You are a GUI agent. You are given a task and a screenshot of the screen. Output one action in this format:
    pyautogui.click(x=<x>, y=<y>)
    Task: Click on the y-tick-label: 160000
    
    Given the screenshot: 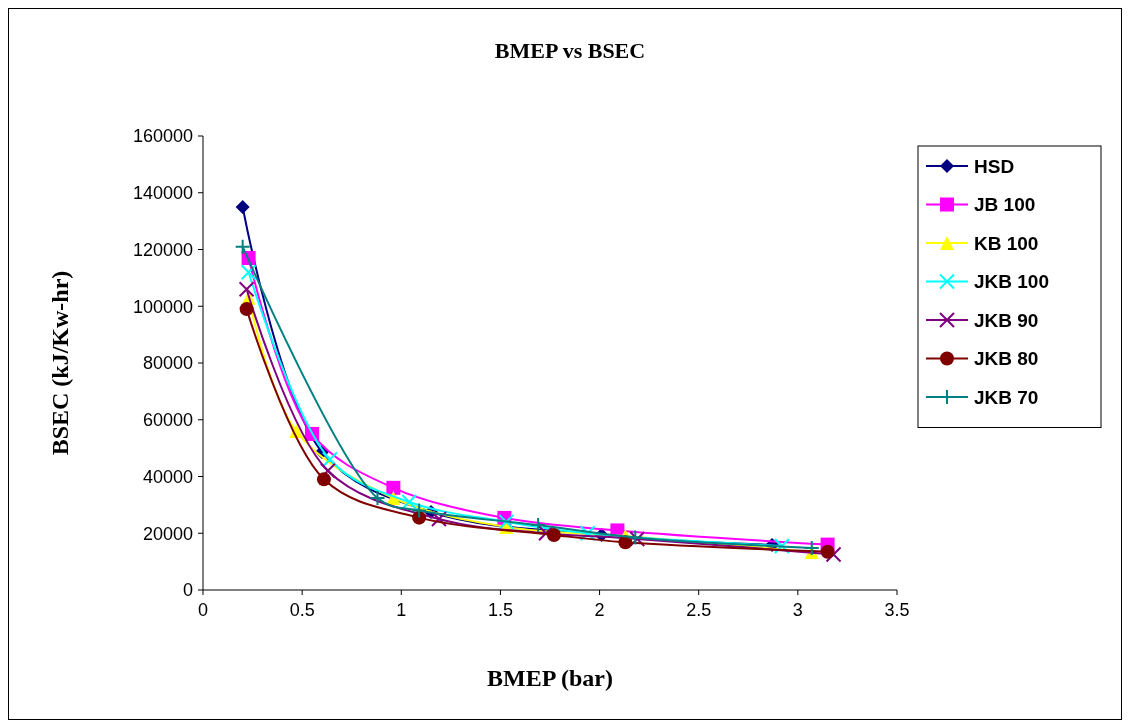 What is the action you would take?
    pyautogui.click(x=162, y=136)
    